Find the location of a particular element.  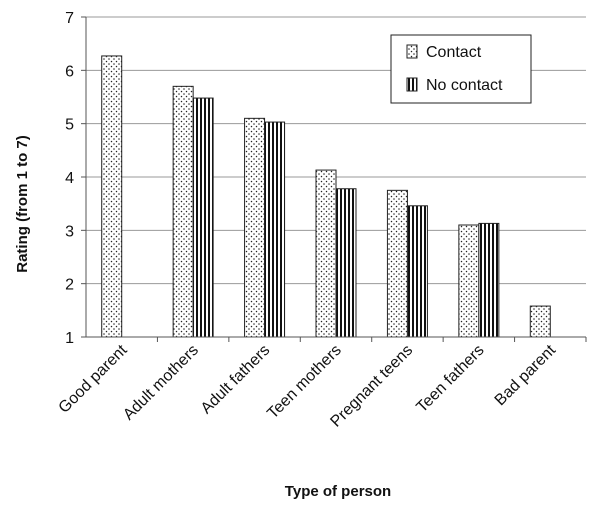

y-axis-title: Rating (from 1 to 7) is located at coordinates (22, 204).